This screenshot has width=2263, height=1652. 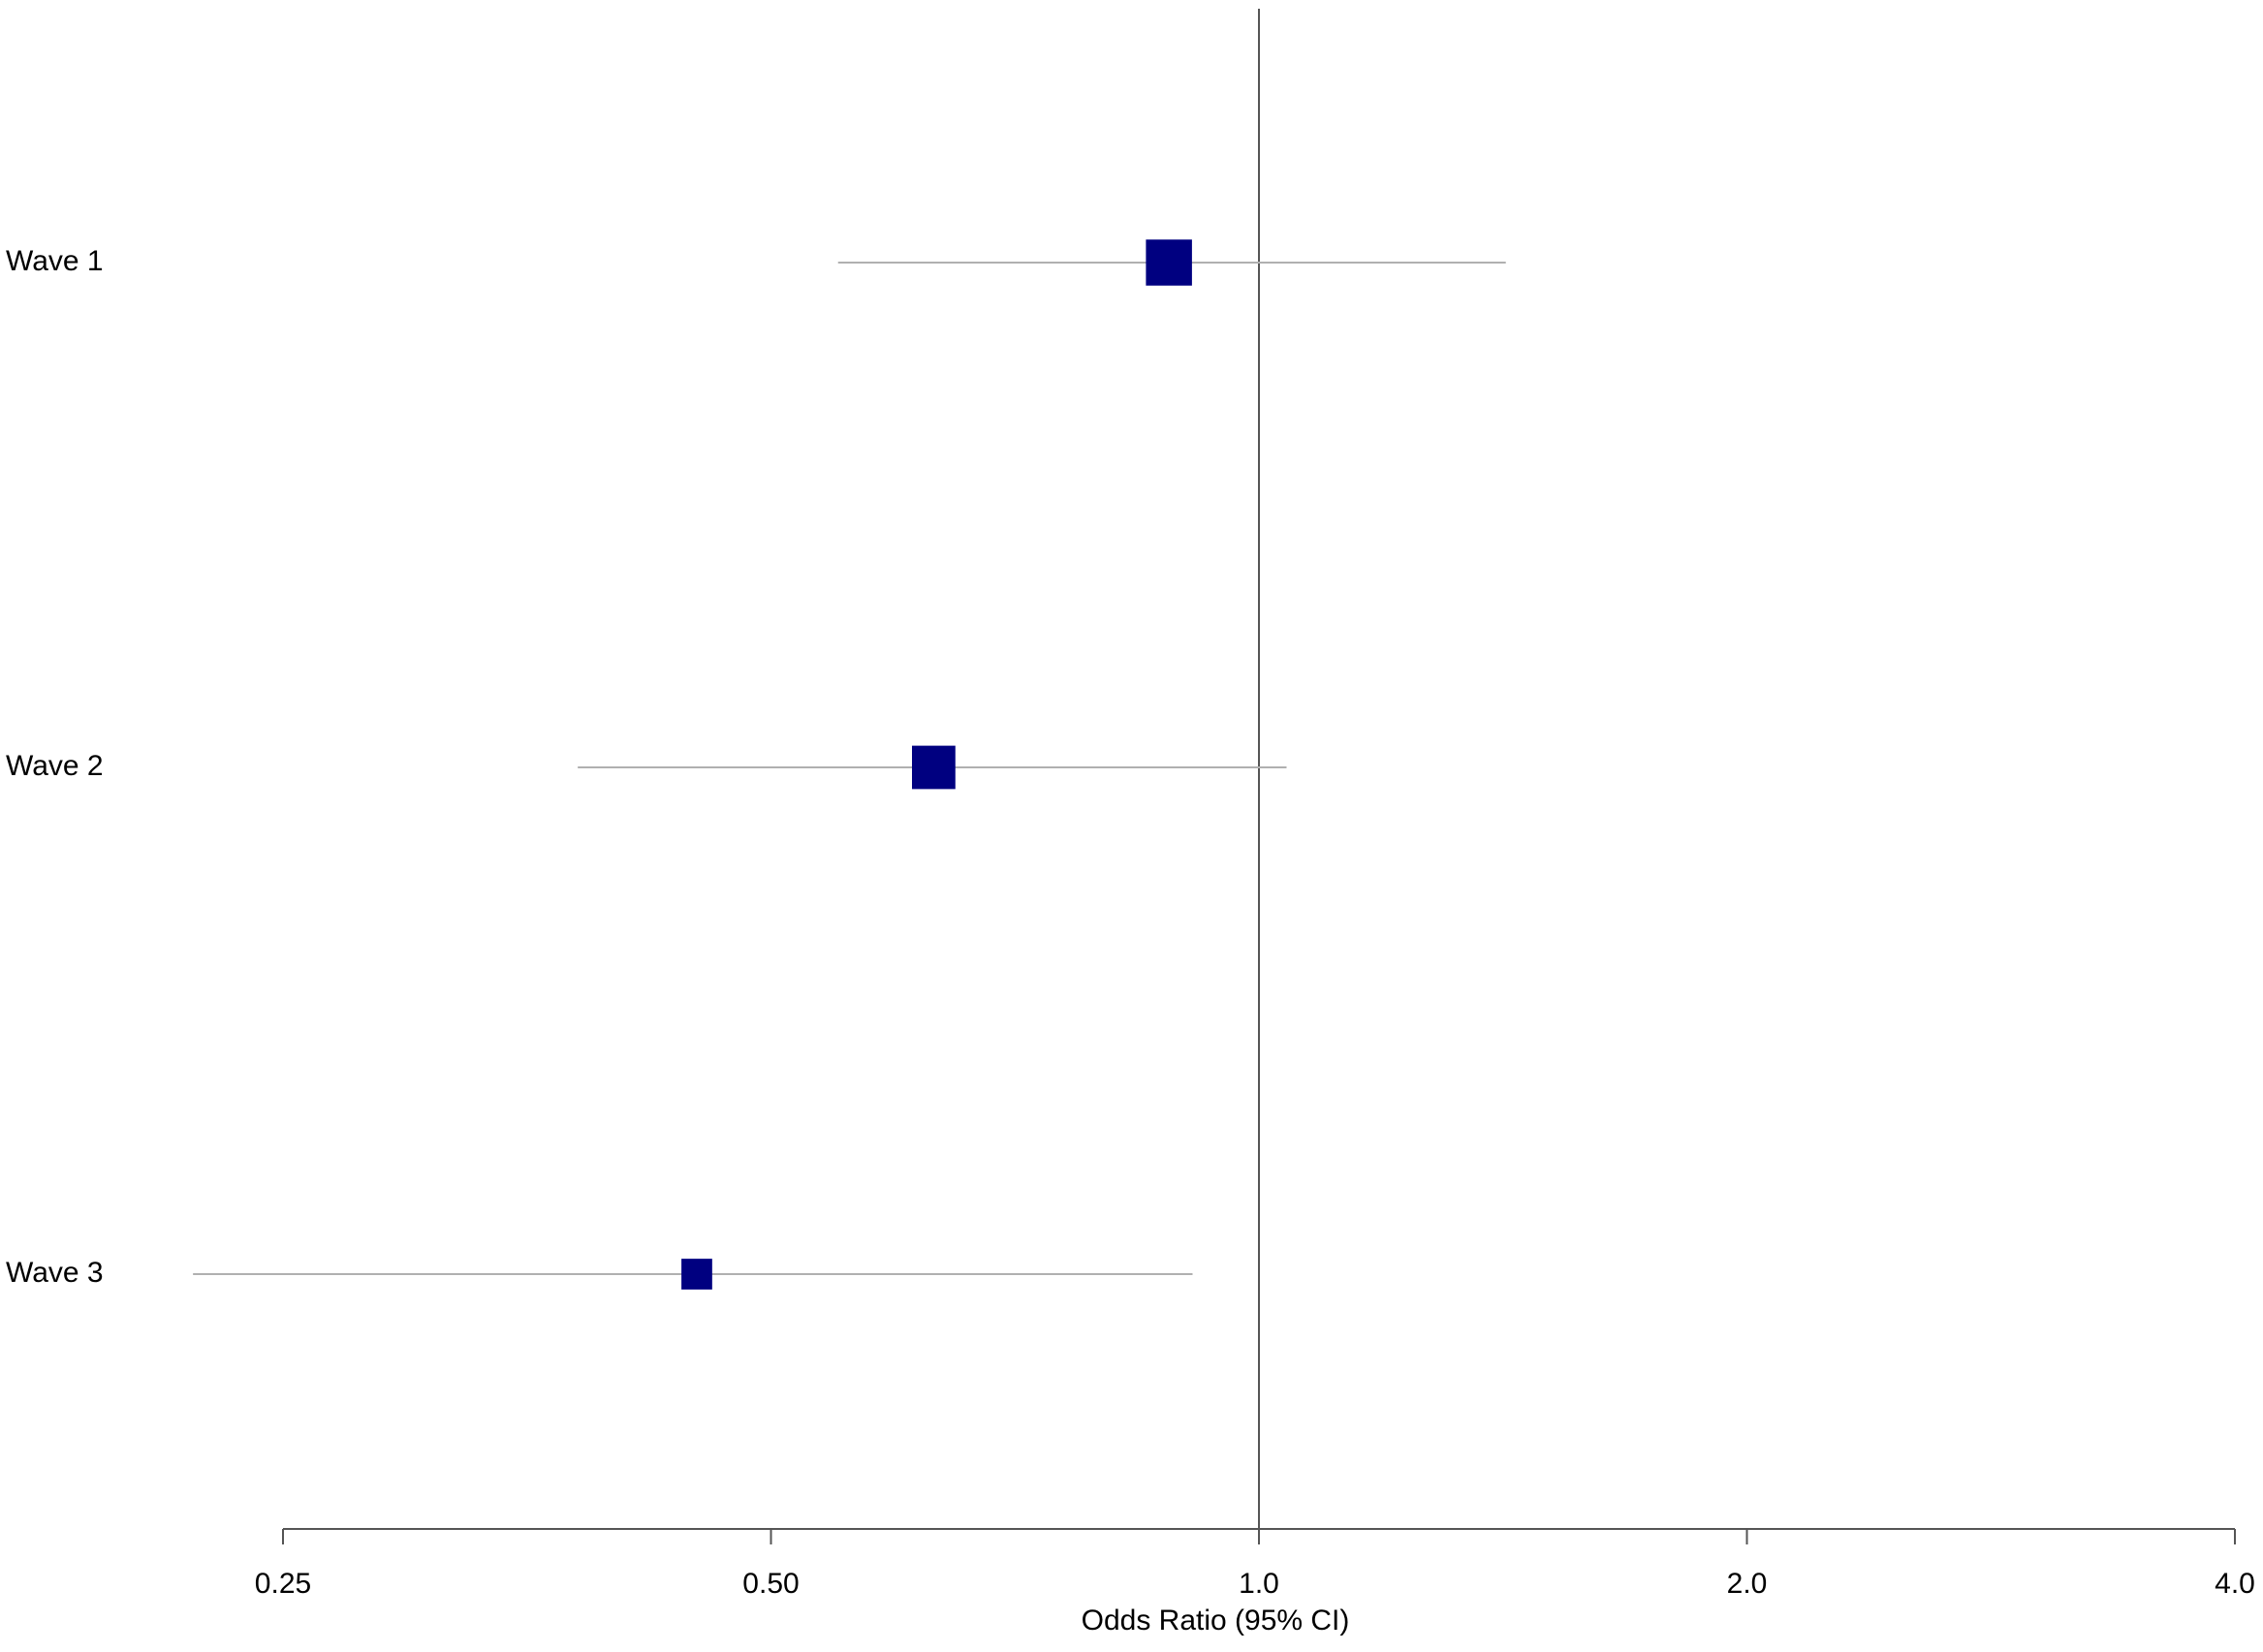 What do you see at coordinates (55, 261) in the screenshot?
I see `row-label: Wave 1` at bounding box center [55, 261].